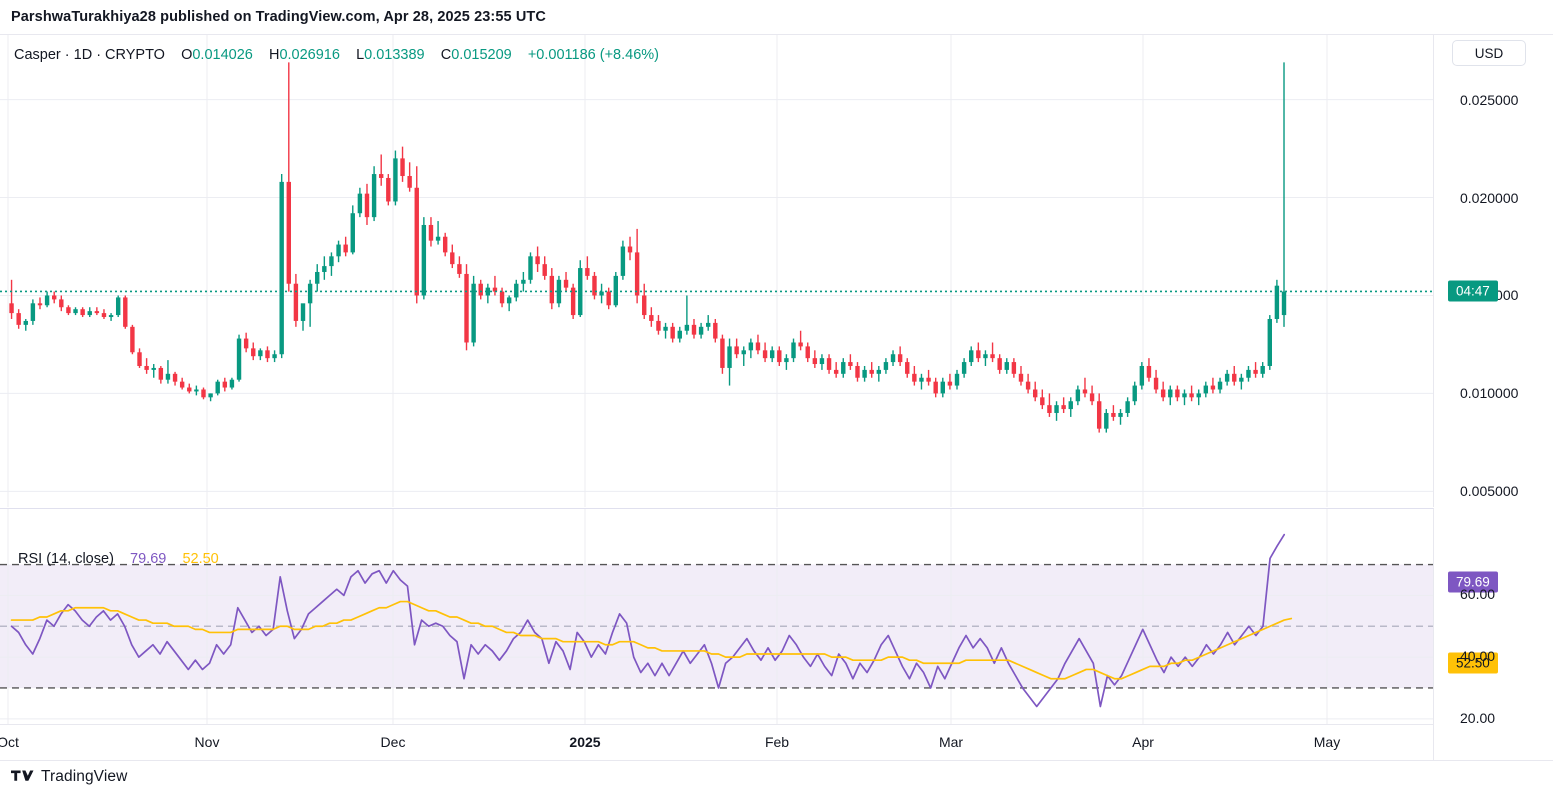 The image size is (1553, 803). Describe the element at coordinates (1489, 491) in the screenshot. I see `price-tick-label: 0.005000` at that location.